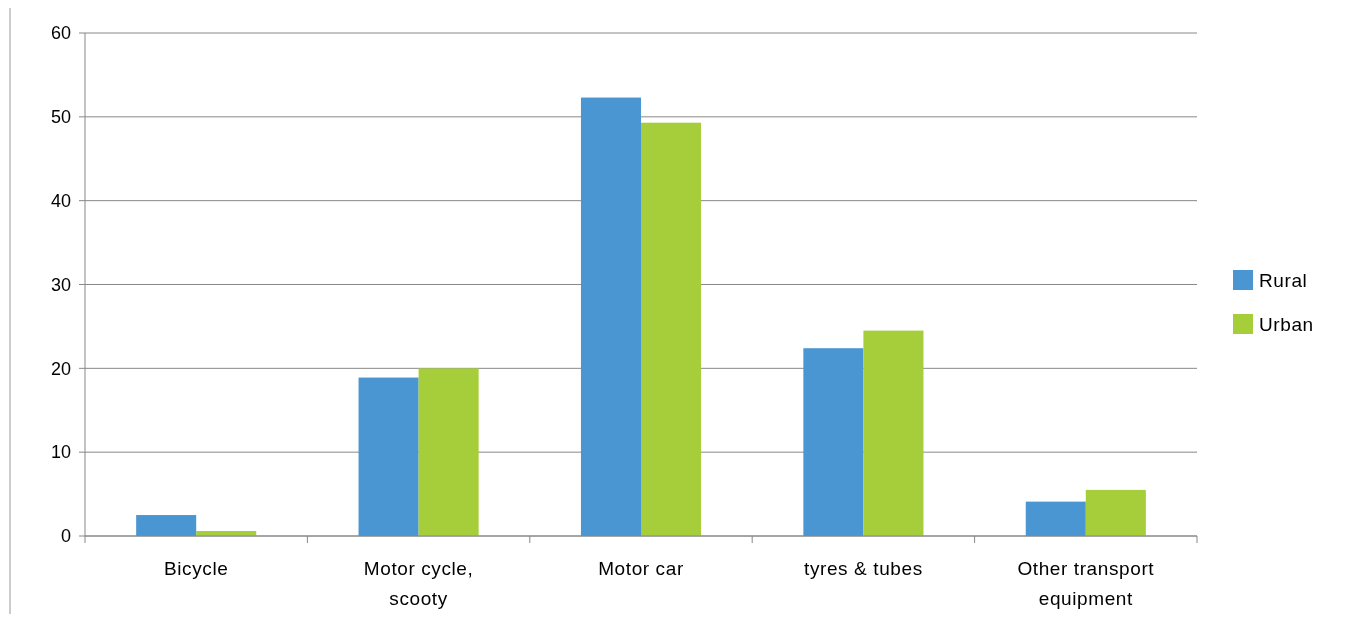  What do you see at coordinates (1086, 583) in the screenshot?
I see `x-tick-label: Other transport equipment` at bounding box center [1086, 583].